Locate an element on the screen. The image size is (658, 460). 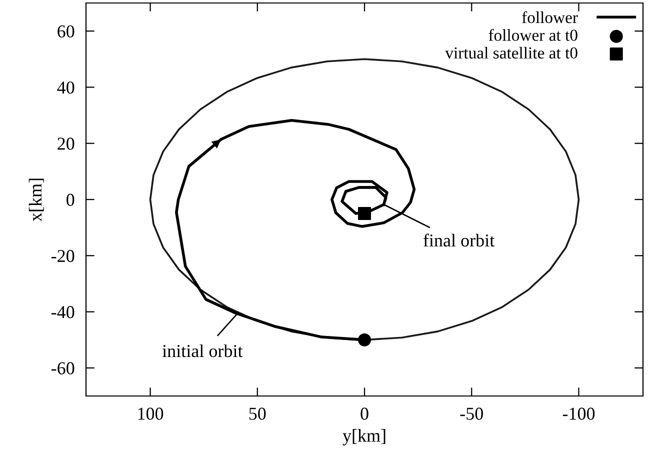
y-tick-label: -20 is located at coordinates (62, 256).